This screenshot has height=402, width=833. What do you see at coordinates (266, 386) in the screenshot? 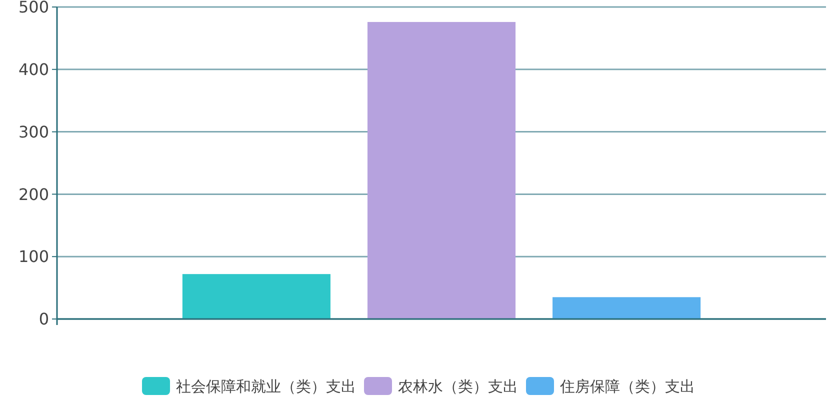
I see `legend-label: 社会保障和就业（类）支出` at bounding box center [266, 386].